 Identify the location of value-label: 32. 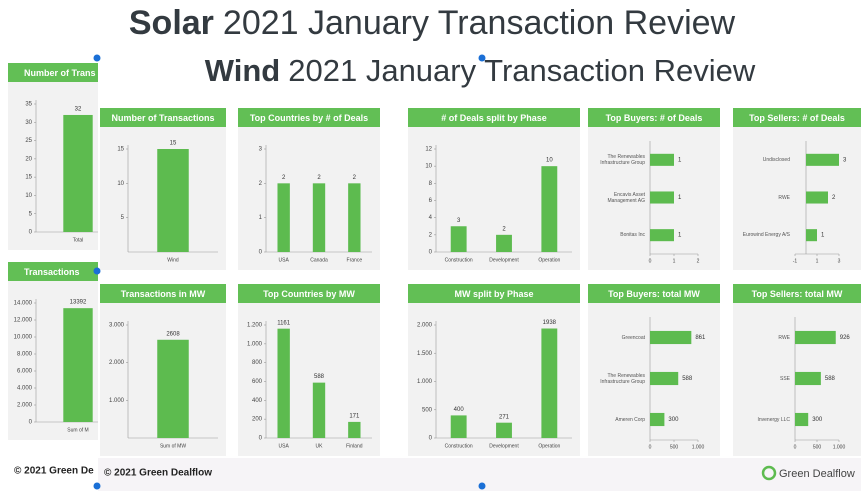
(78, 110).